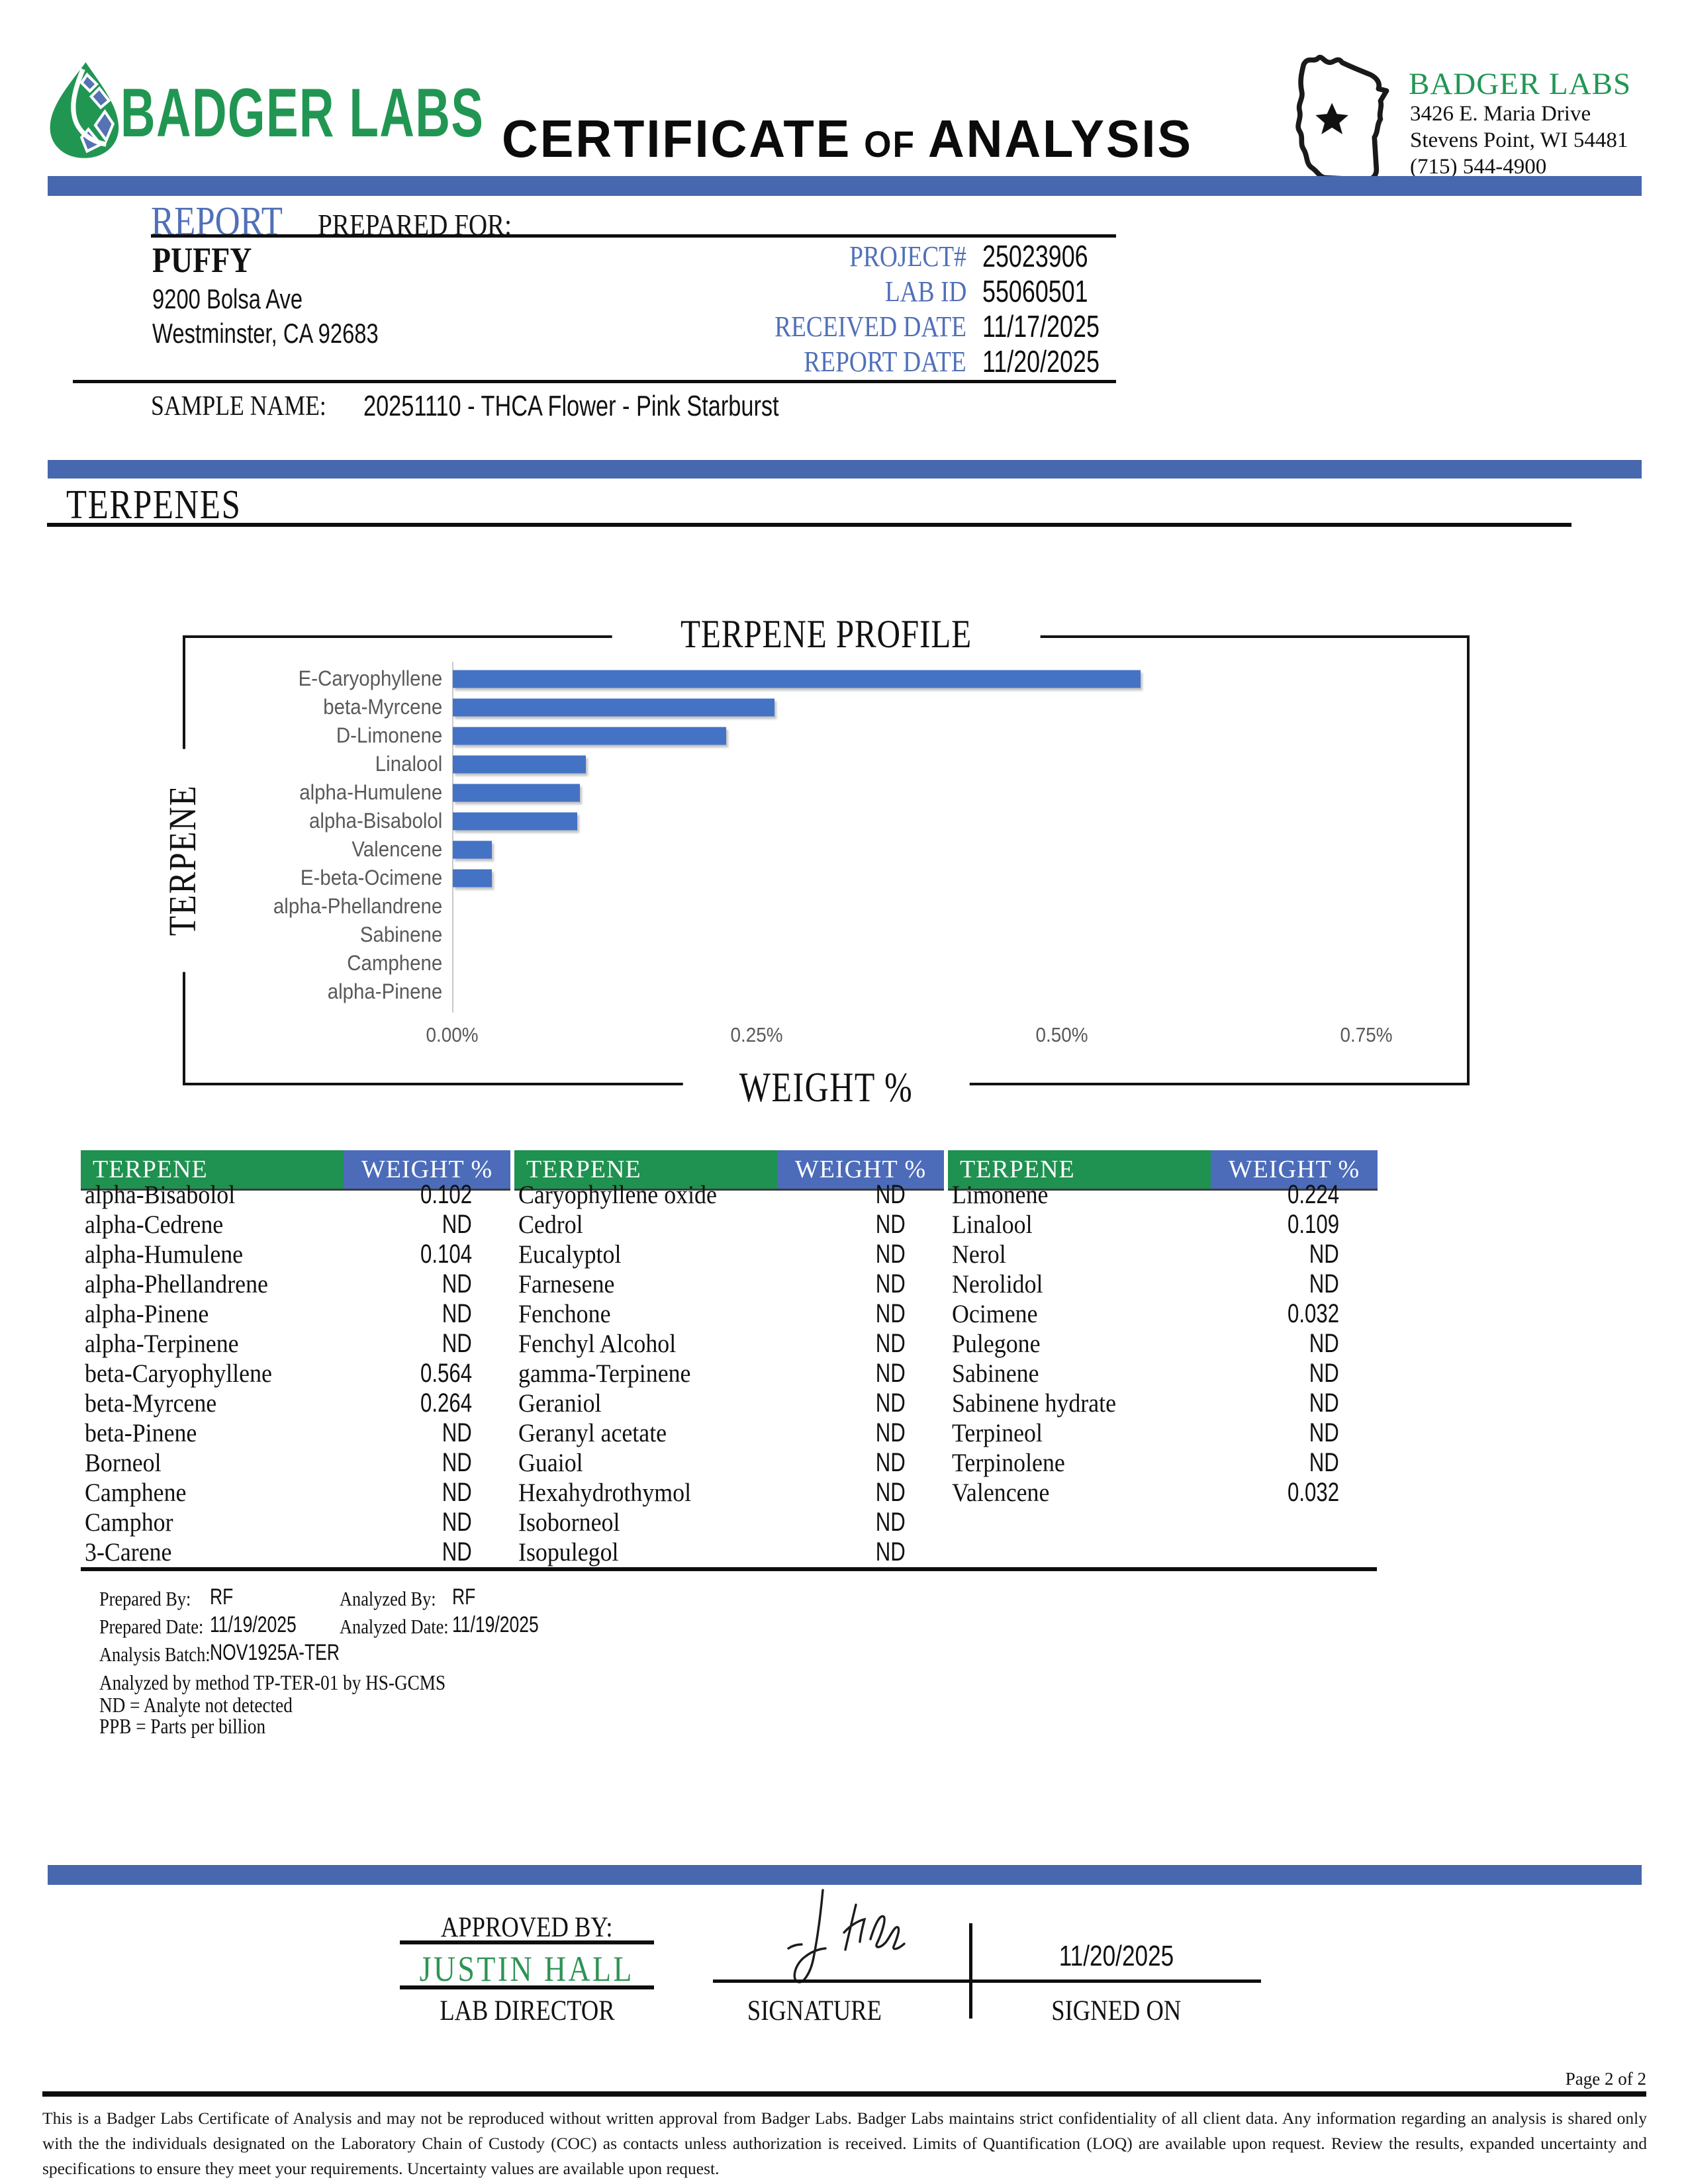 The image size is (1688, 2184). I want to click on nd-note: ND = Analyte not detected, so click(196, 1705).